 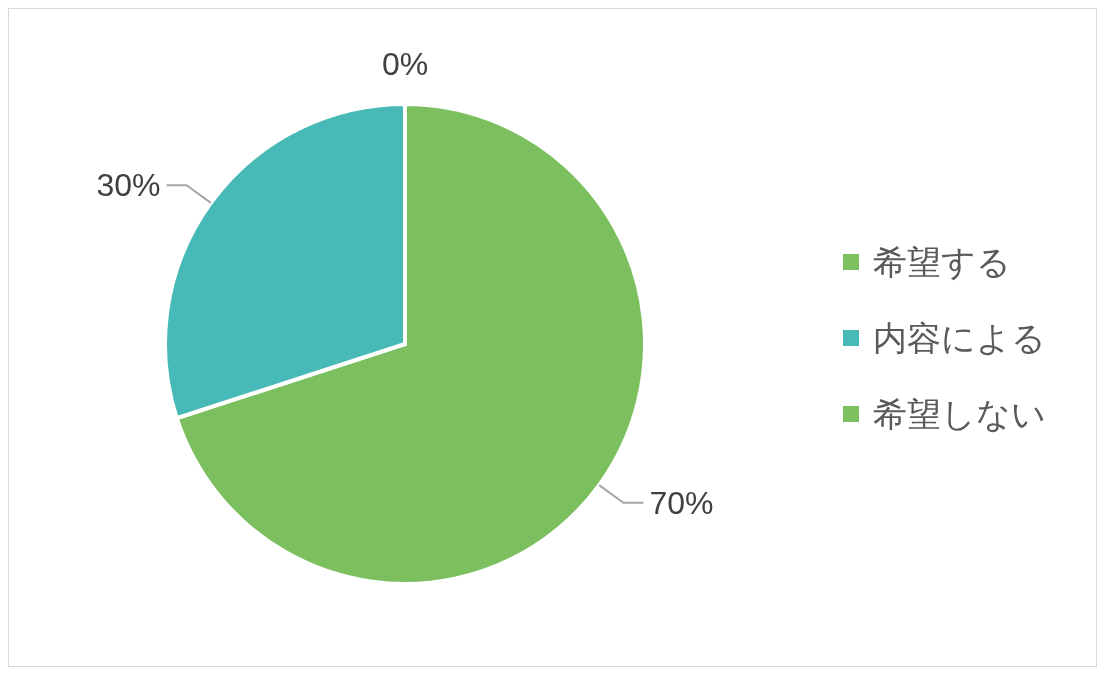 What do you see at coordinates (942, 262) in the screenshot?
I see `legend-label: 希望する` at bounding box center [942, 262].